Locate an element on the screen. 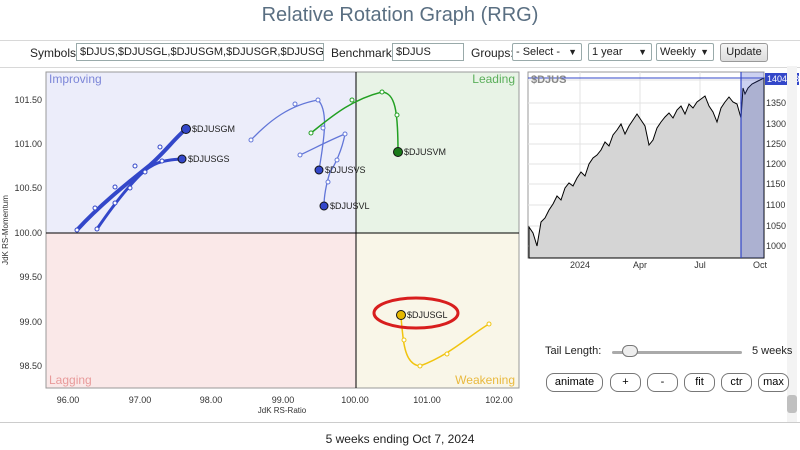  series-label-djusgs: $DJUSGS is located at coordinates (209, 159).